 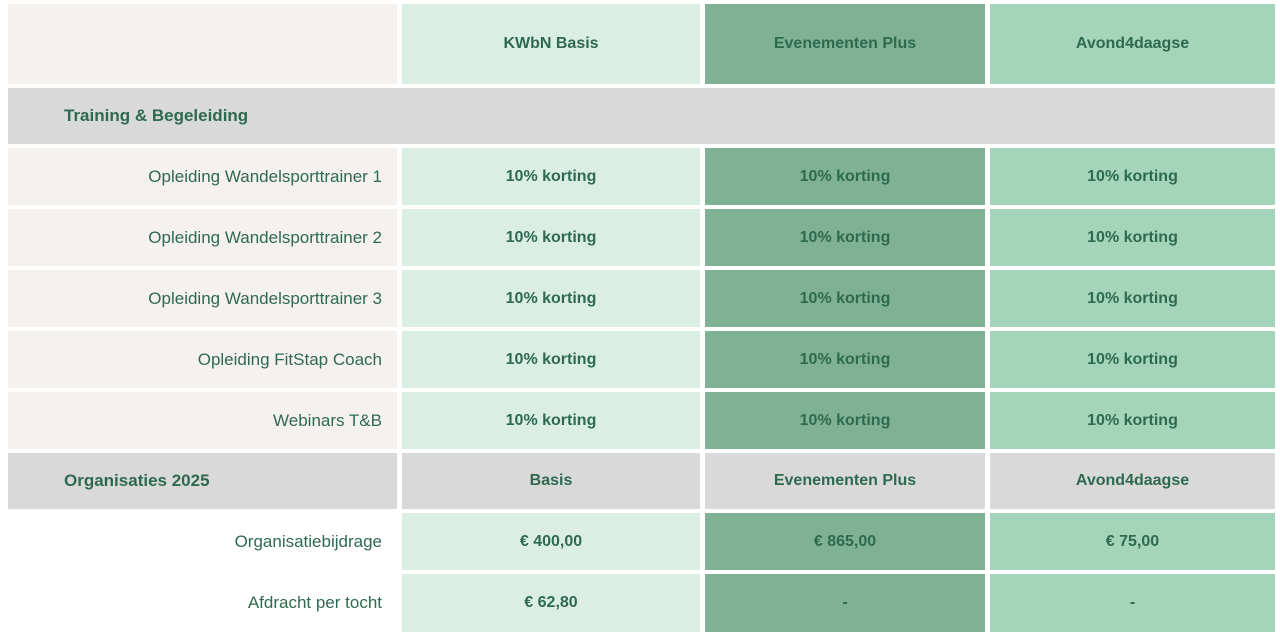 What do you see at coordinates (202, 237) in the screenshot?
I see `row-label-wandelsporttrainer-2: Opleiding Wandelsporttrainer 2` at bounding box center [202, 237].